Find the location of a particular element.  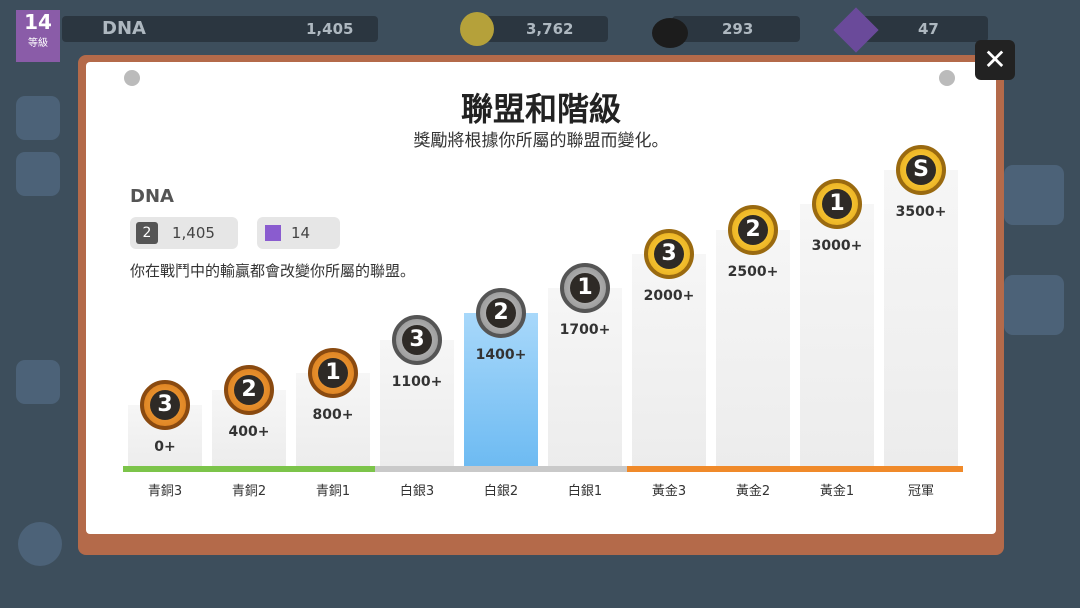

league-name: 白銀3 is located at coordinates (417, 491).